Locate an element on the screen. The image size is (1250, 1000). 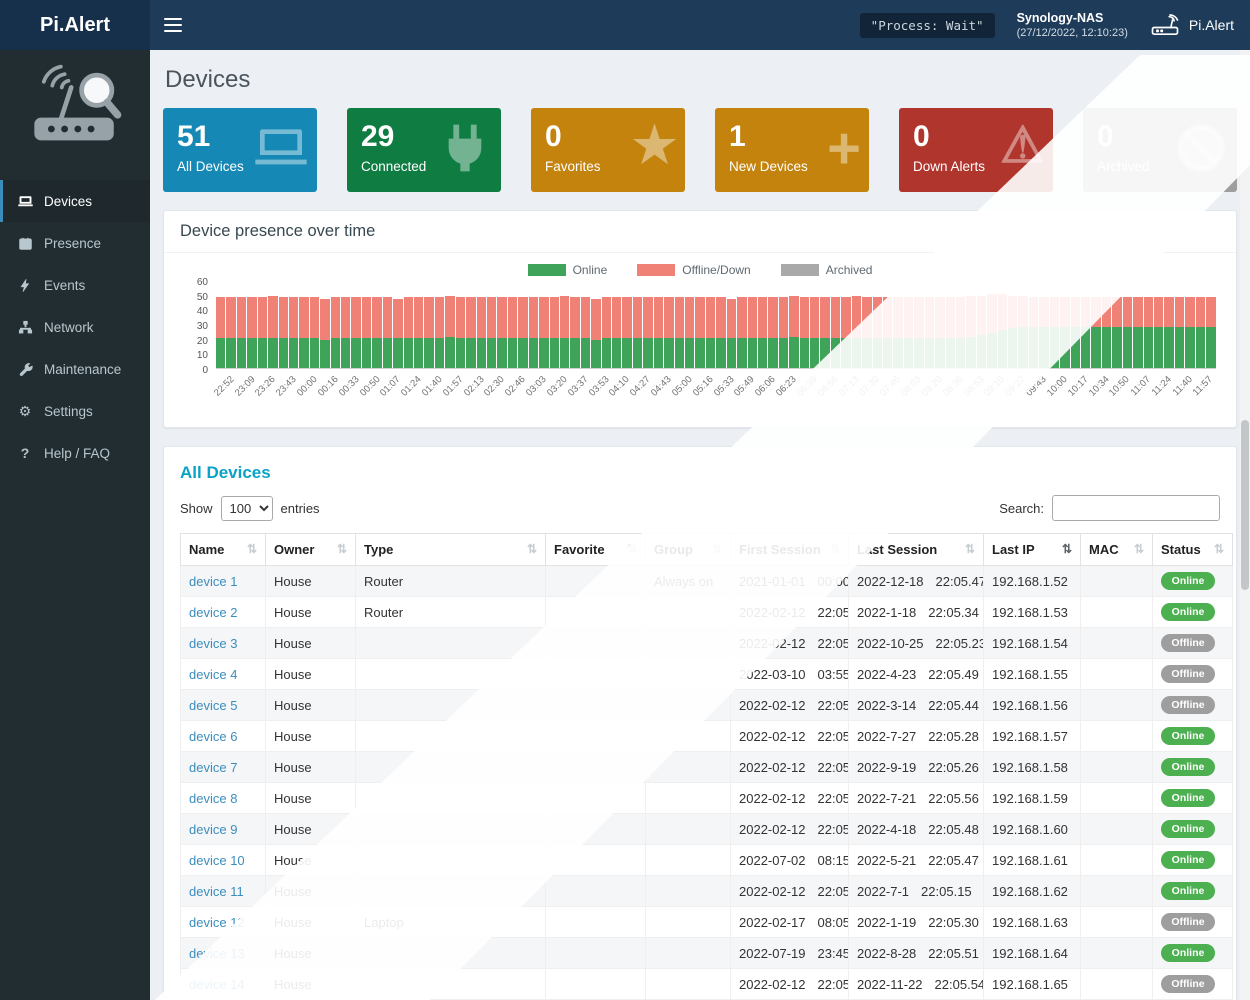
sidebar-item-events: Events is located at coordinates (75, 285).